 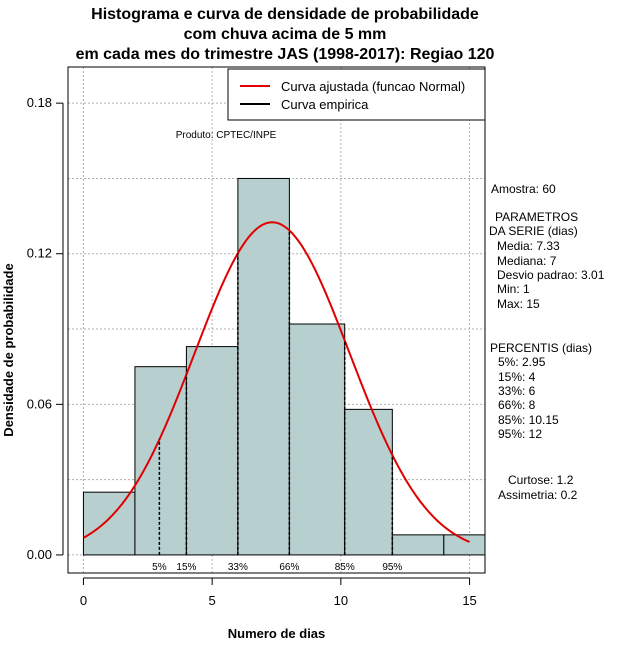 What do you see at coordinates (533, 231) in the screenshot?
I see `params-header-line-2: DA SERIE (dias)` at bounding box center [533, 231].